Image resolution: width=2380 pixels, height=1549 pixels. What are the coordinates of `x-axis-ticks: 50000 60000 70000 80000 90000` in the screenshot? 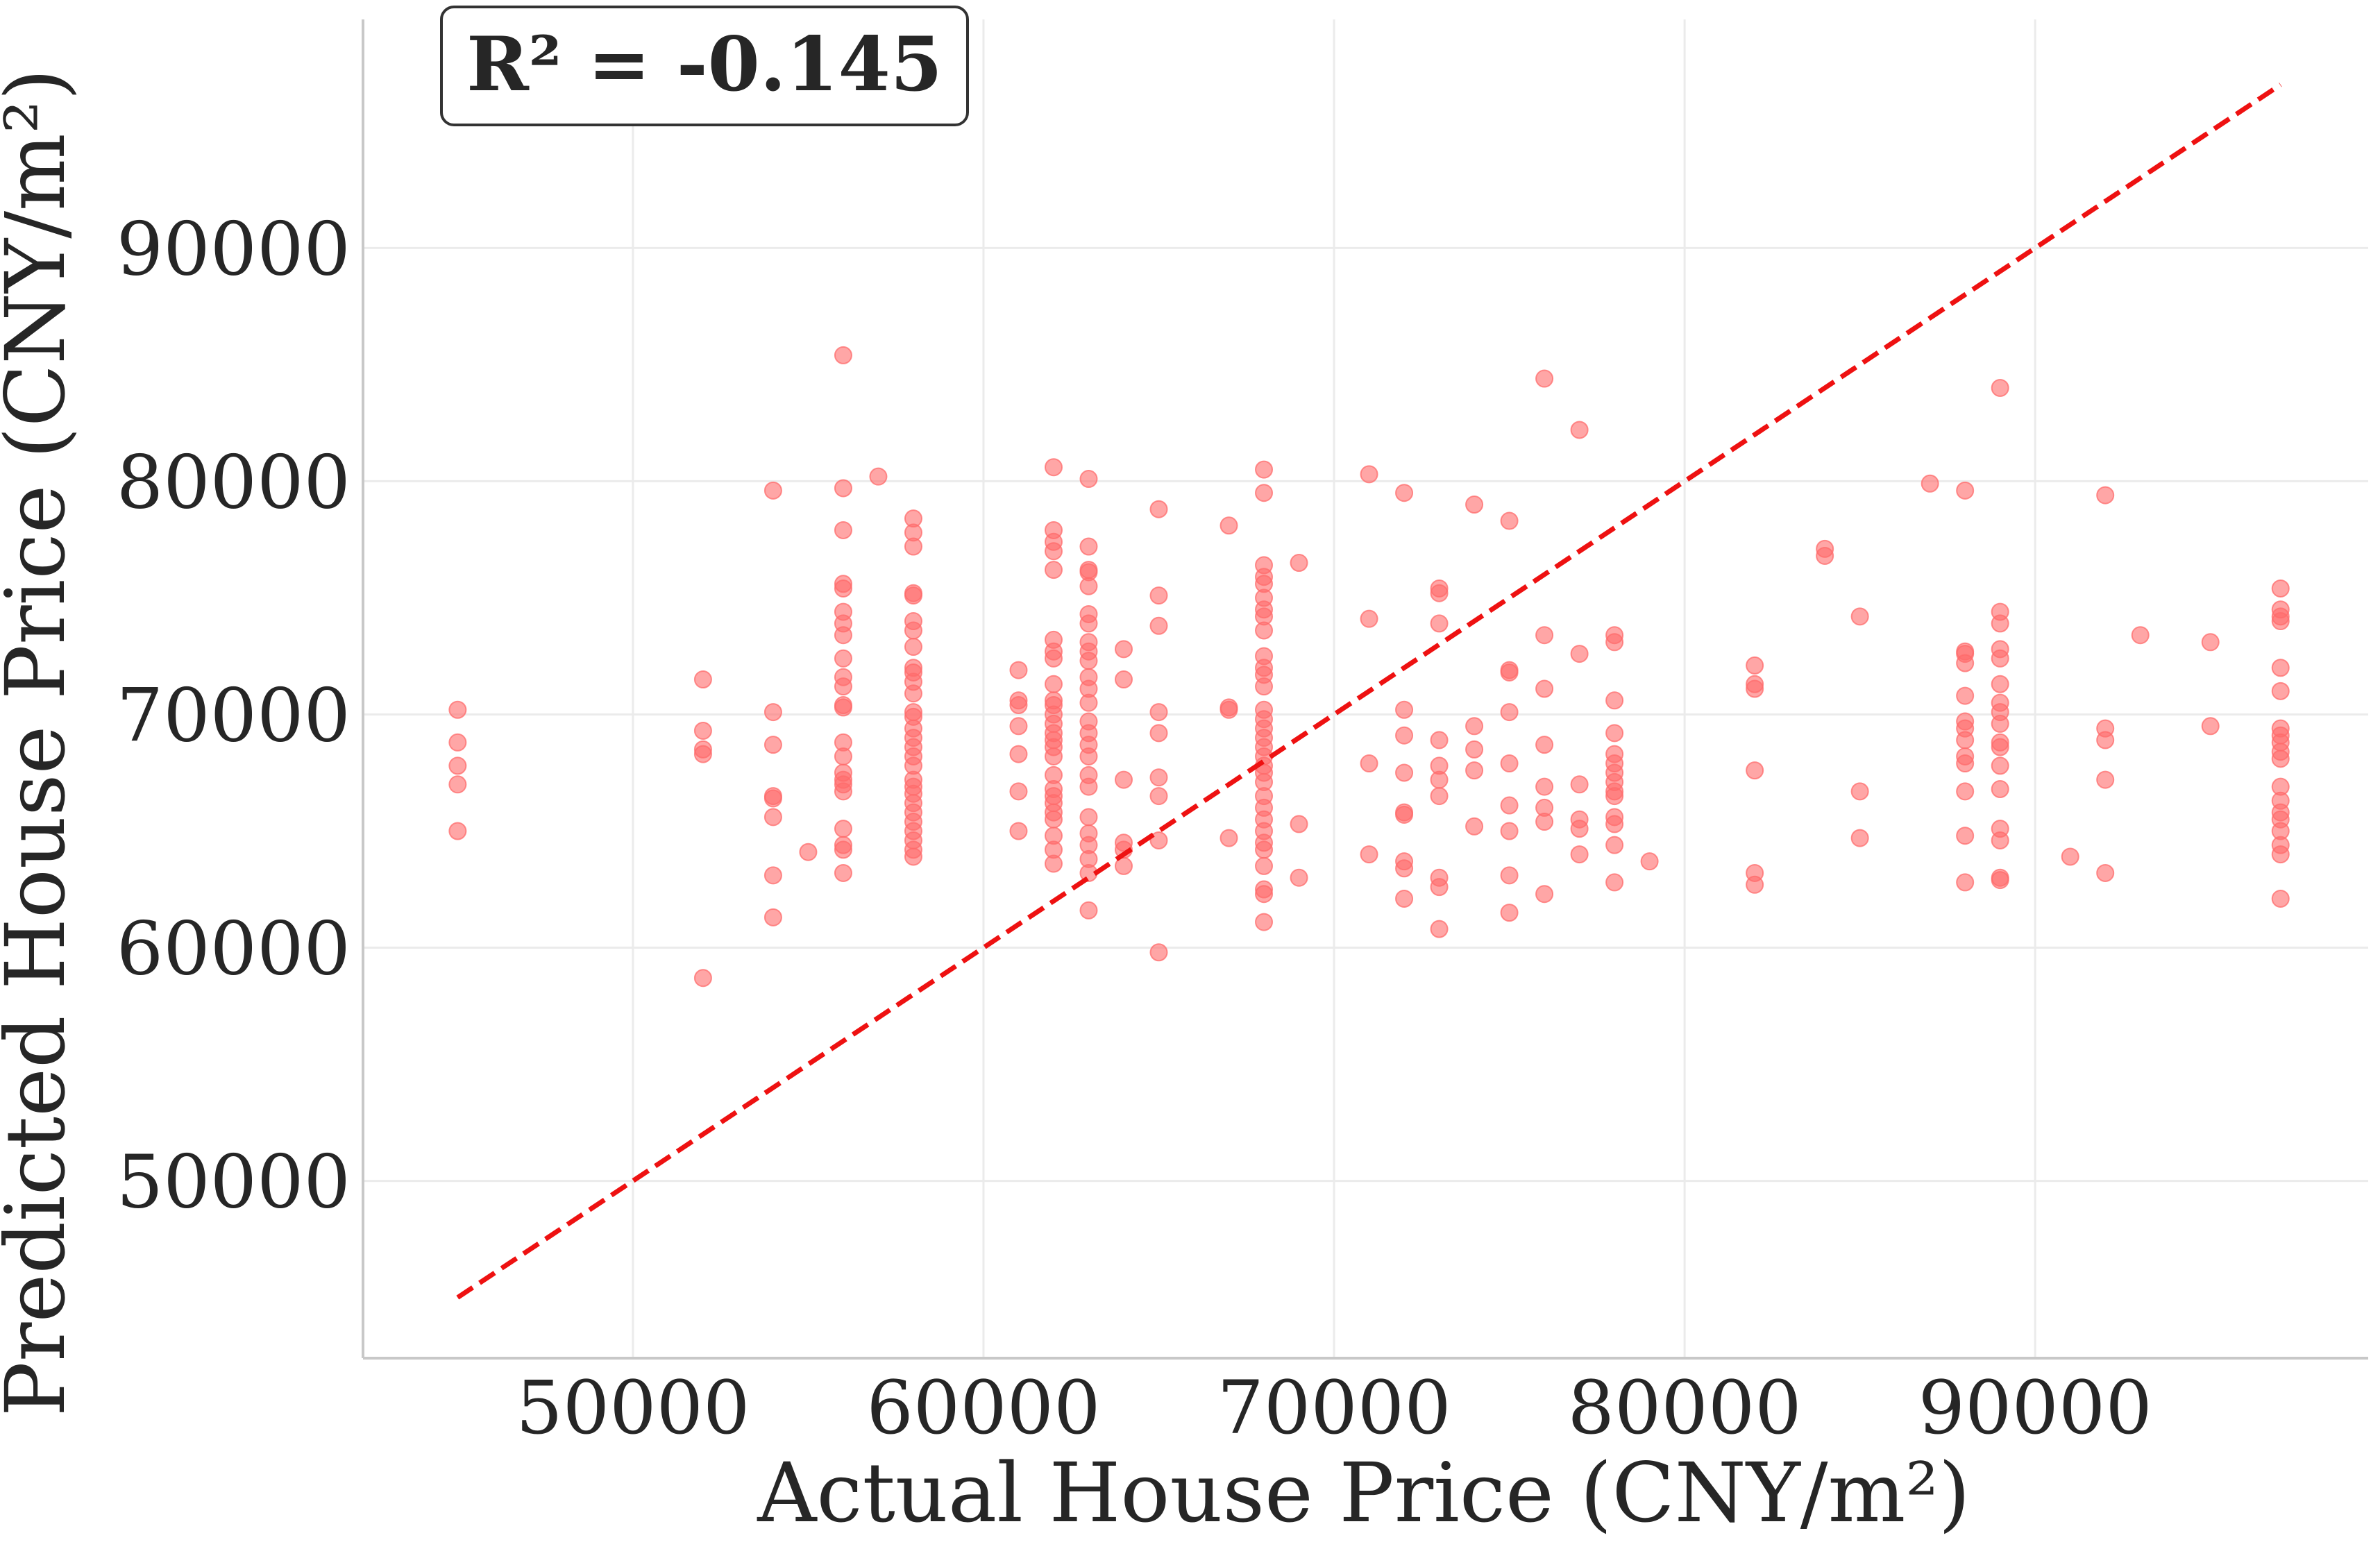 It's located at (1334, 1407).